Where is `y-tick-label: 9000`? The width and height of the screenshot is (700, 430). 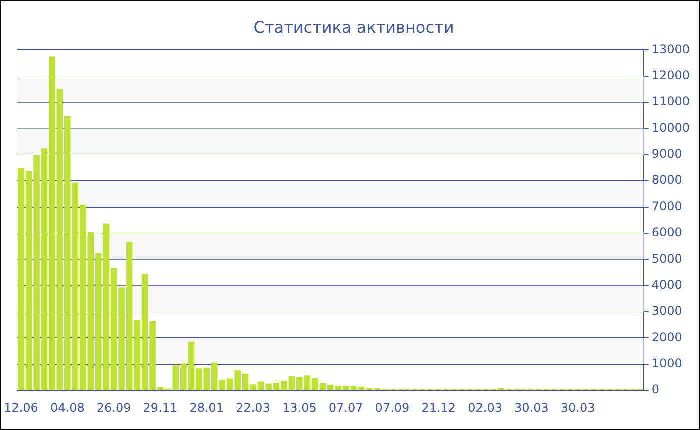 y-tick-label: 9000 is located at coordinates (667, 154).